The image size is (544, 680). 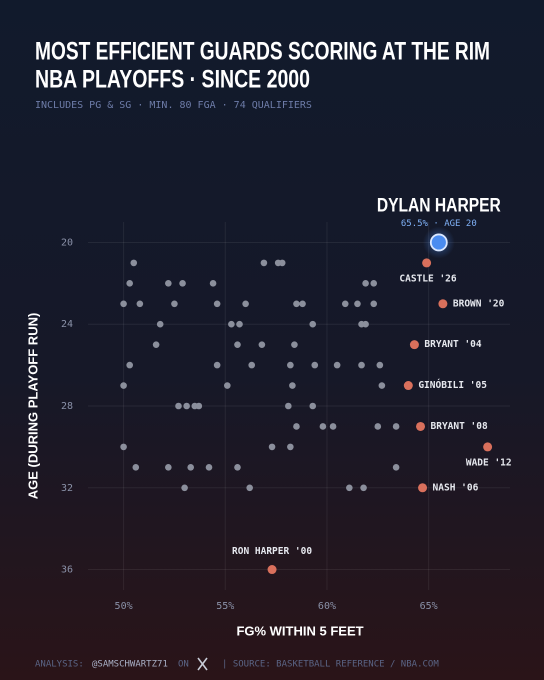 What do you see at coordinates (262, 52) in the screenshot?
I see `title-line: MOST EFFICIENT GUARDS SCORING AT THE RIM` at bounding box center [262, 52].